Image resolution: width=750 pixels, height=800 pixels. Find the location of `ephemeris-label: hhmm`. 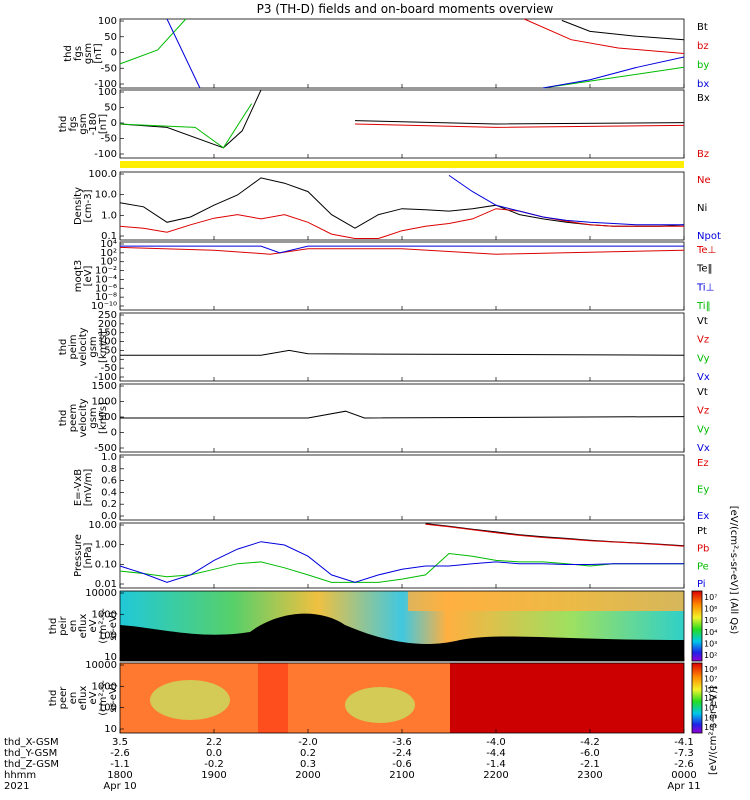

ephemeris-label: hhmm is located at coordinates (20, 775).